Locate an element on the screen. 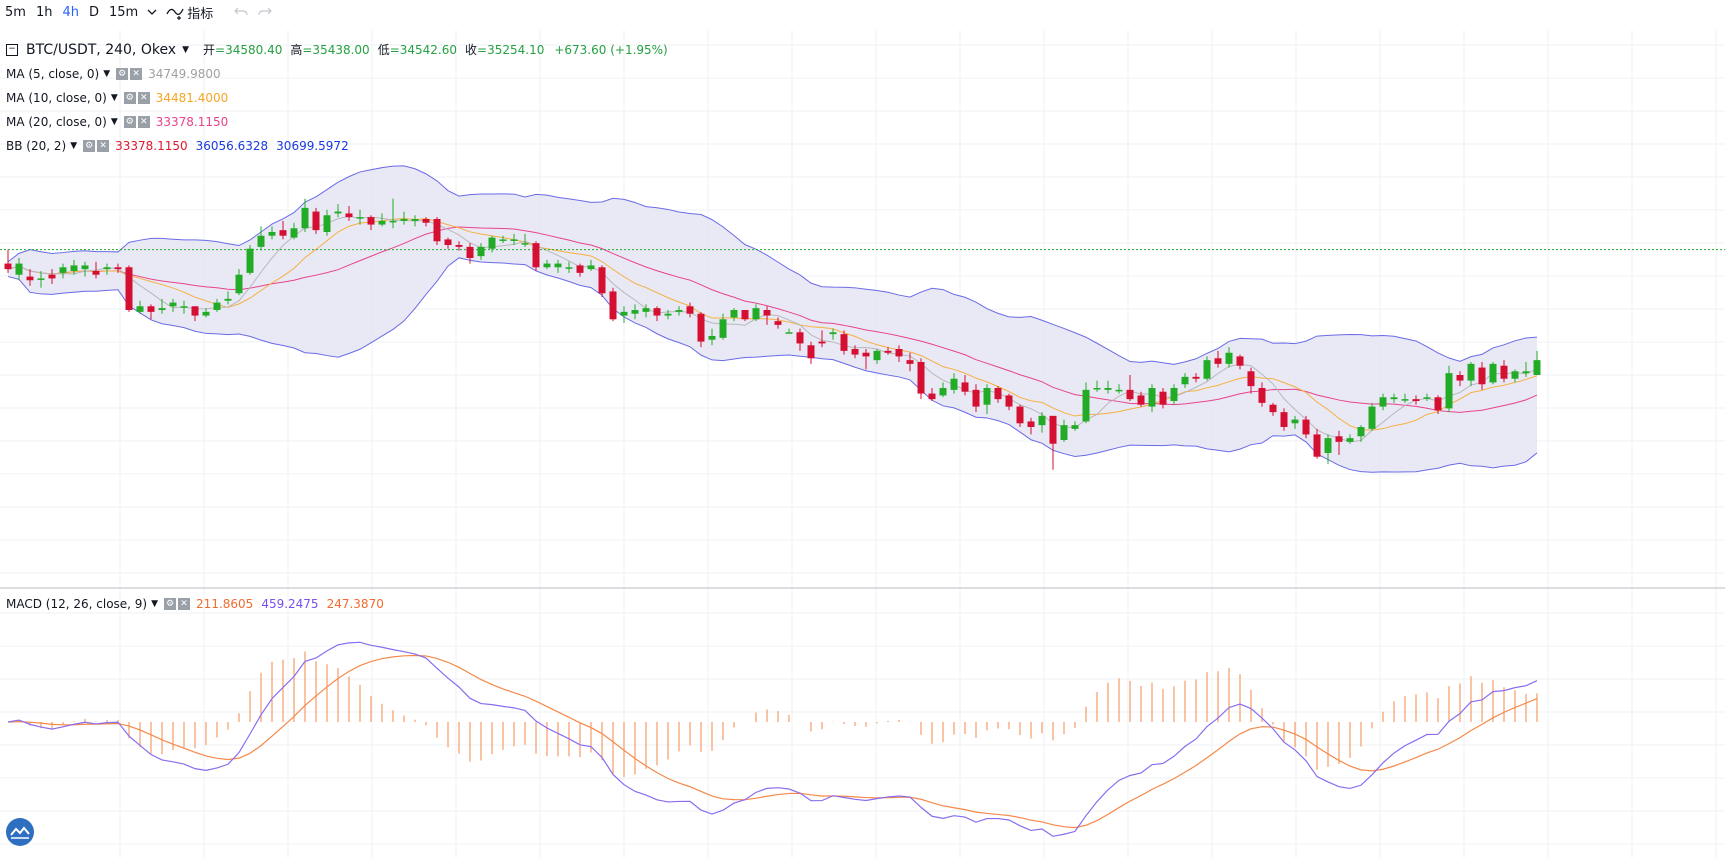 The height and width of the screenshot is (858, 1725). timeframe-5m: 5m is located at coordinates (15, 12).